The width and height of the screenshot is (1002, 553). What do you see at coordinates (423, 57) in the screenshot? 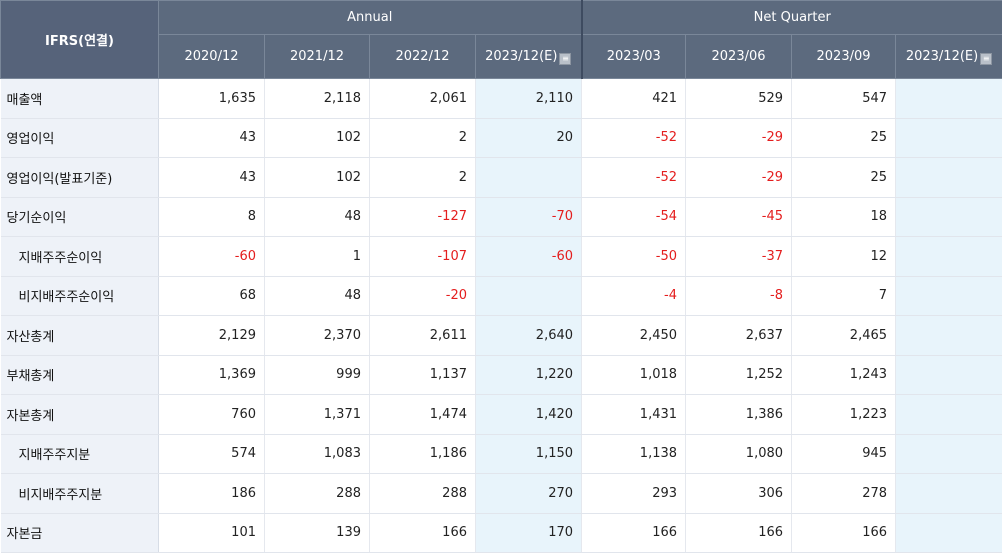
I see `period-header: 2022/12` at bounding box center [423, 57].